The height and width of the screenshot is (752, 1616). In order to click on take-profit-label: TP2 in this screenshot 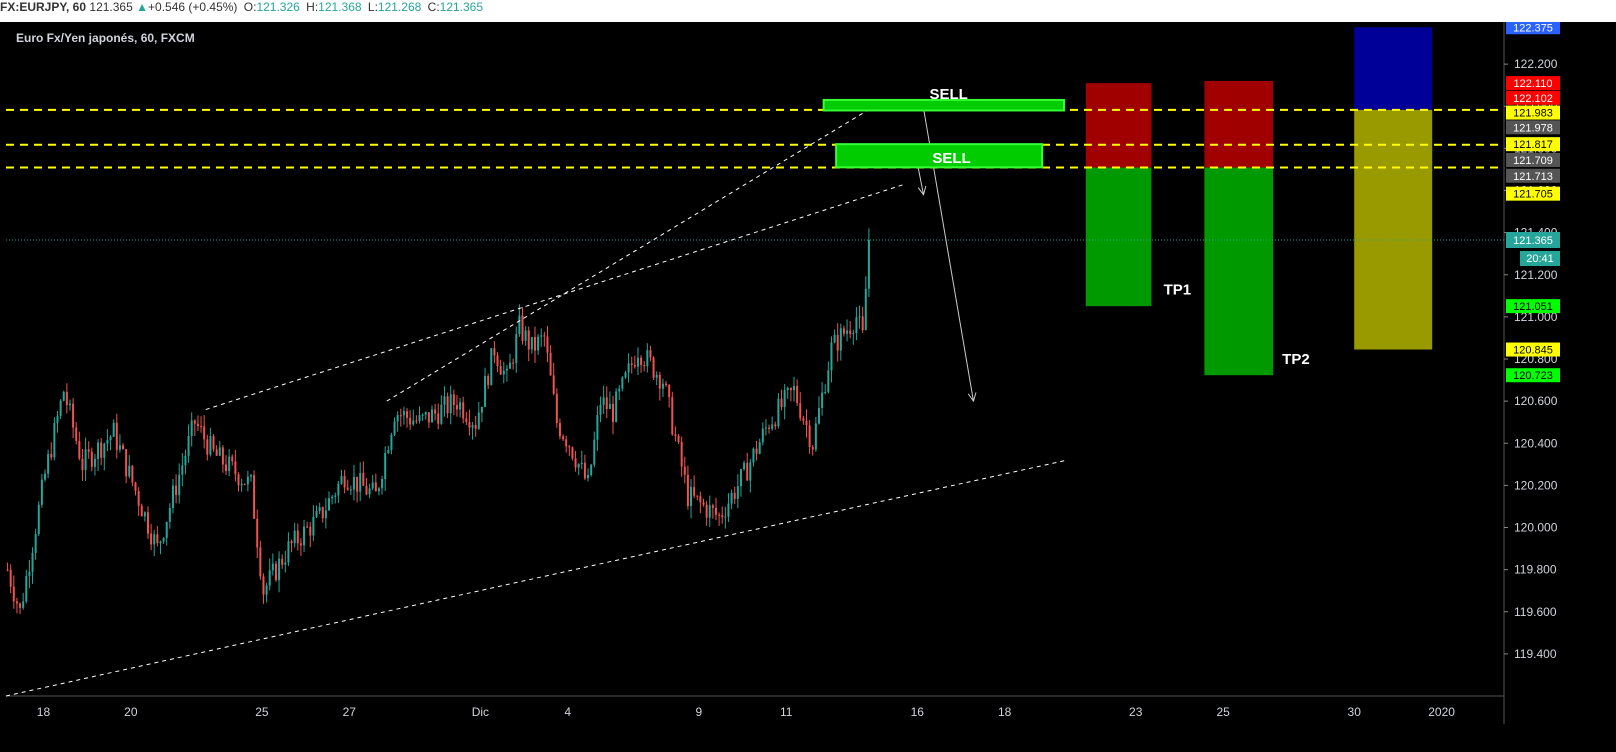, I will do `click(1296, 359)`.